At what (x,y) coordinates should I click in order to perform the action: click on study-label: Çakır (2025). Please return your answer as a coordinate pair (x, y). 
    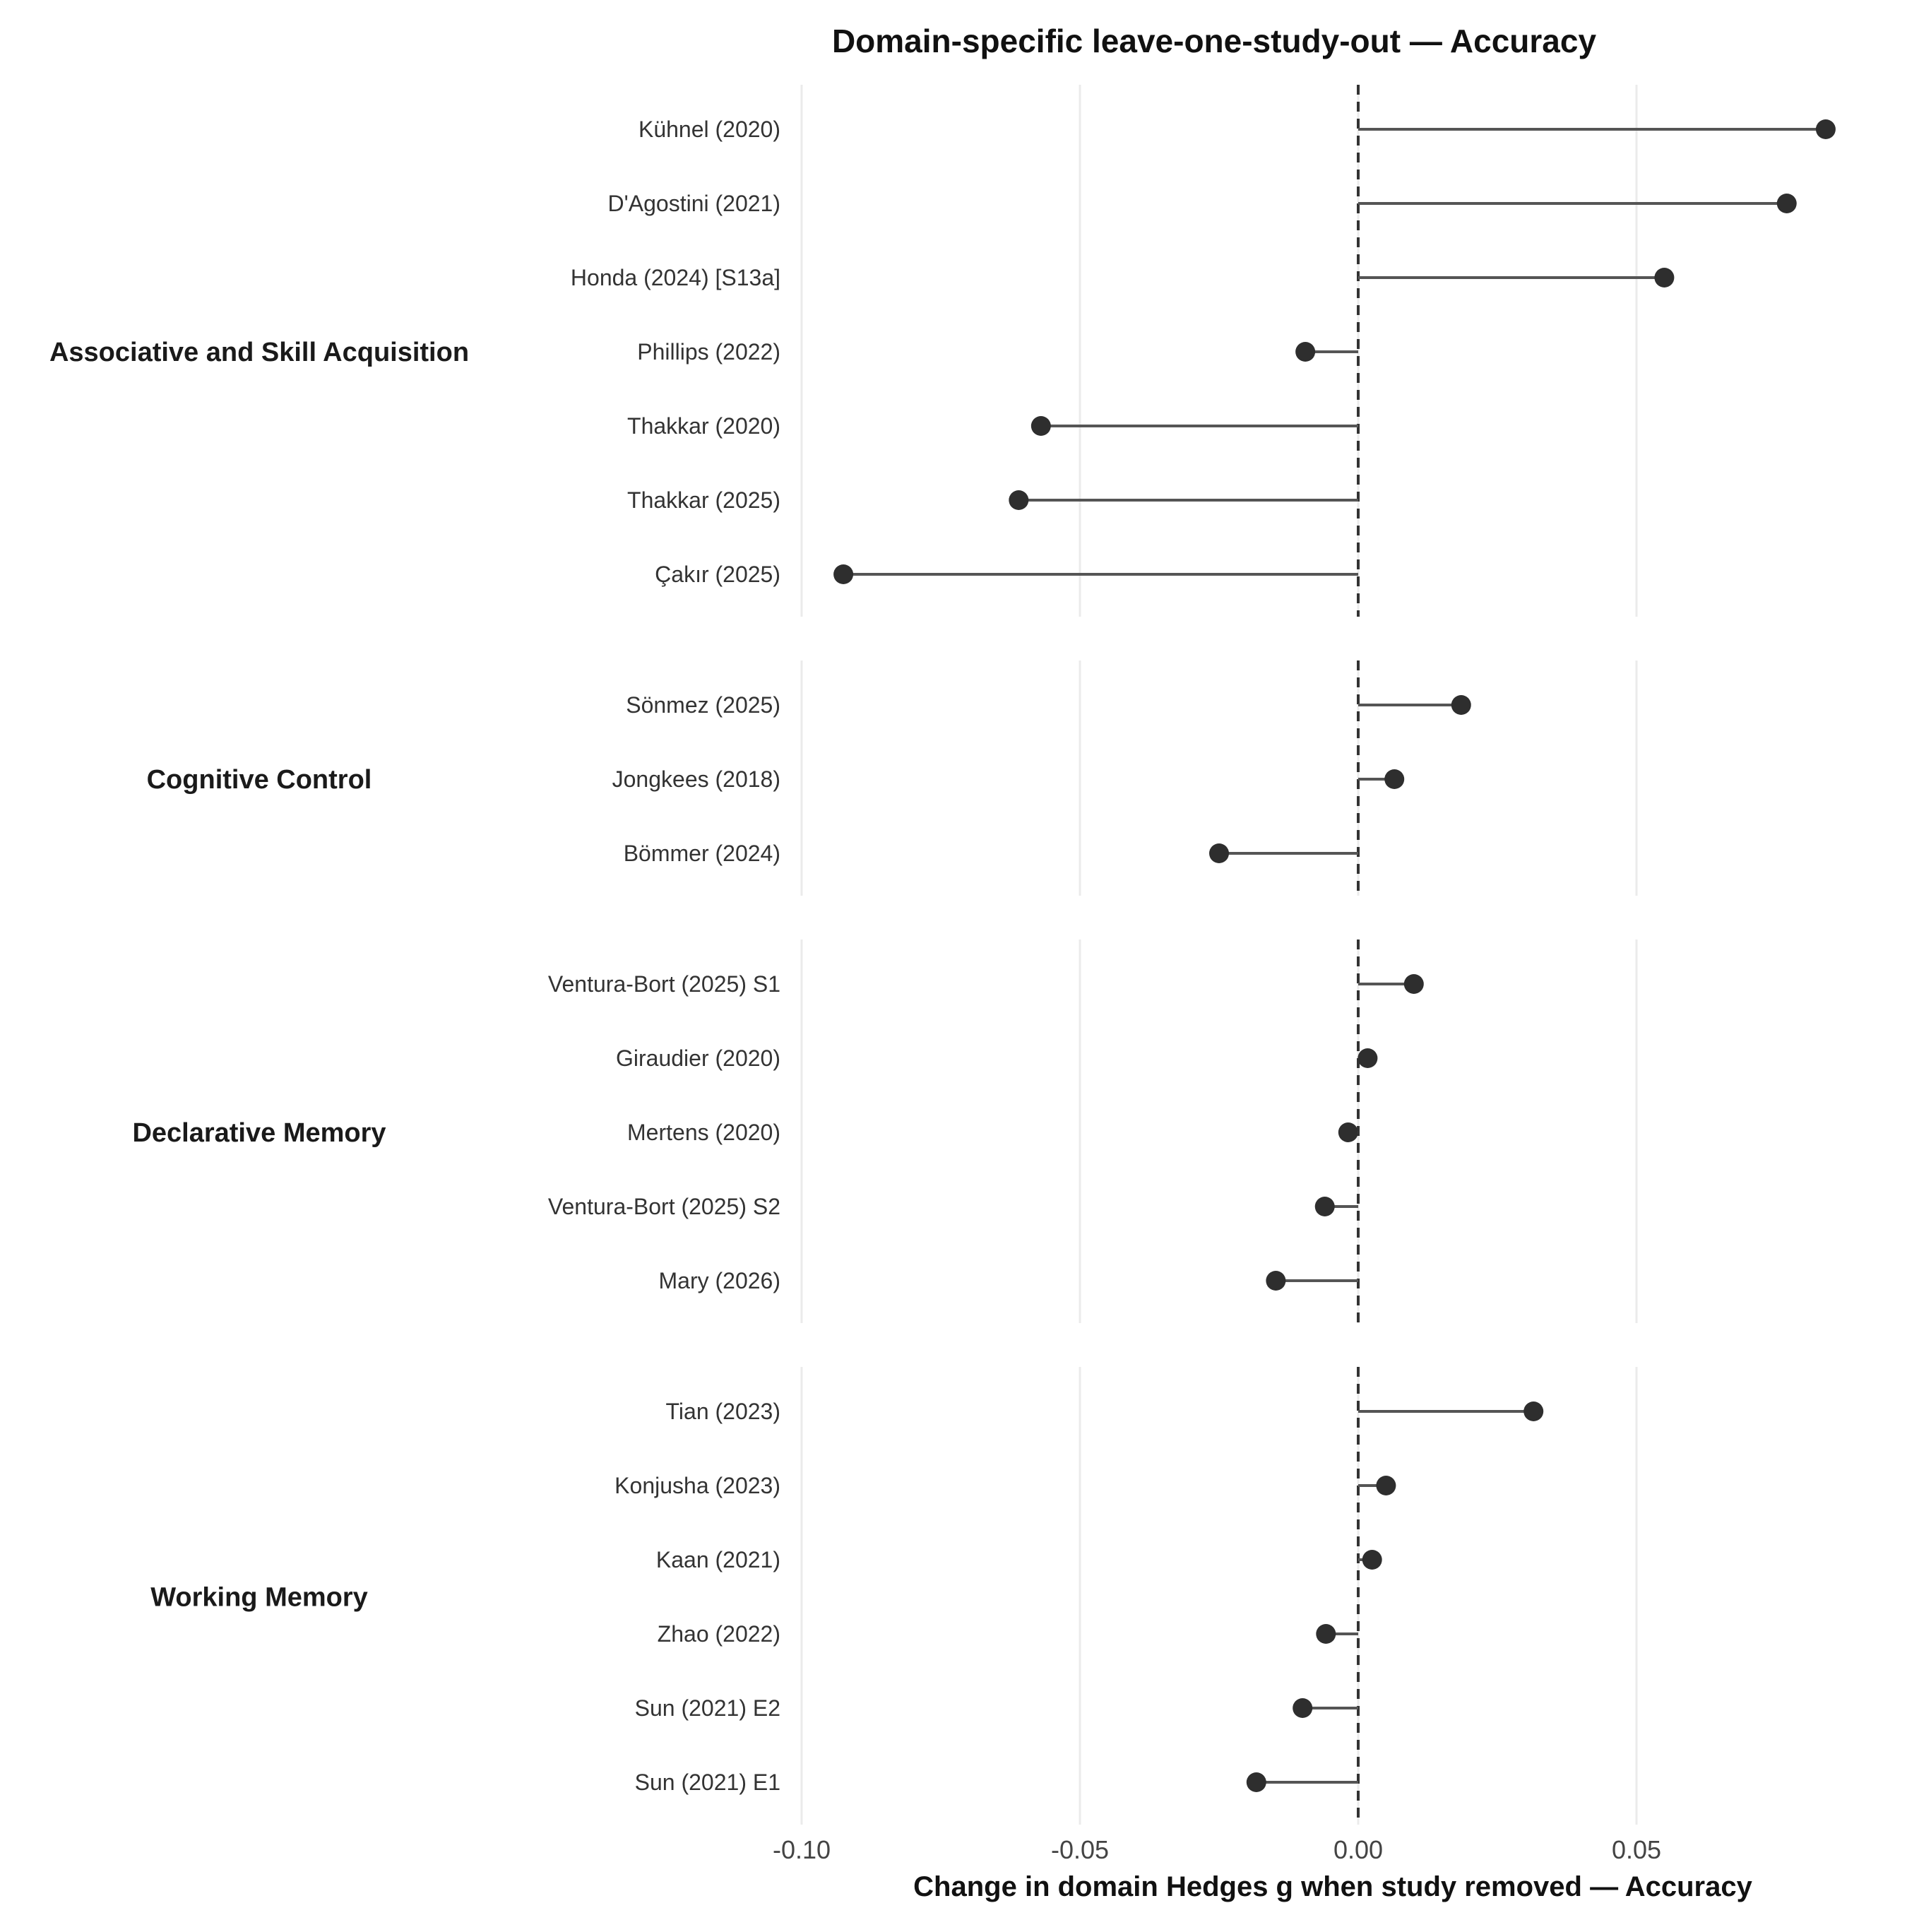
    Looking at the image, I should click on (717, 574).